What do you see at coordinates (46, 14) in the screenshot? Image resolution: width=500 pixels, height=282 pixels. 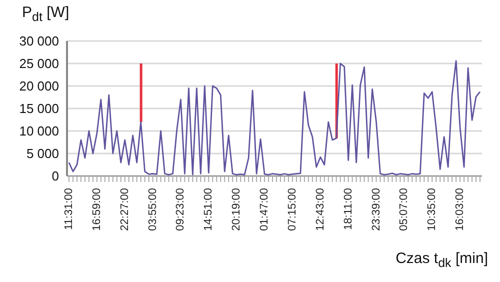 I see `y-axis-title: P$_{dt}$ [W]` at bounding box center [46, 14].